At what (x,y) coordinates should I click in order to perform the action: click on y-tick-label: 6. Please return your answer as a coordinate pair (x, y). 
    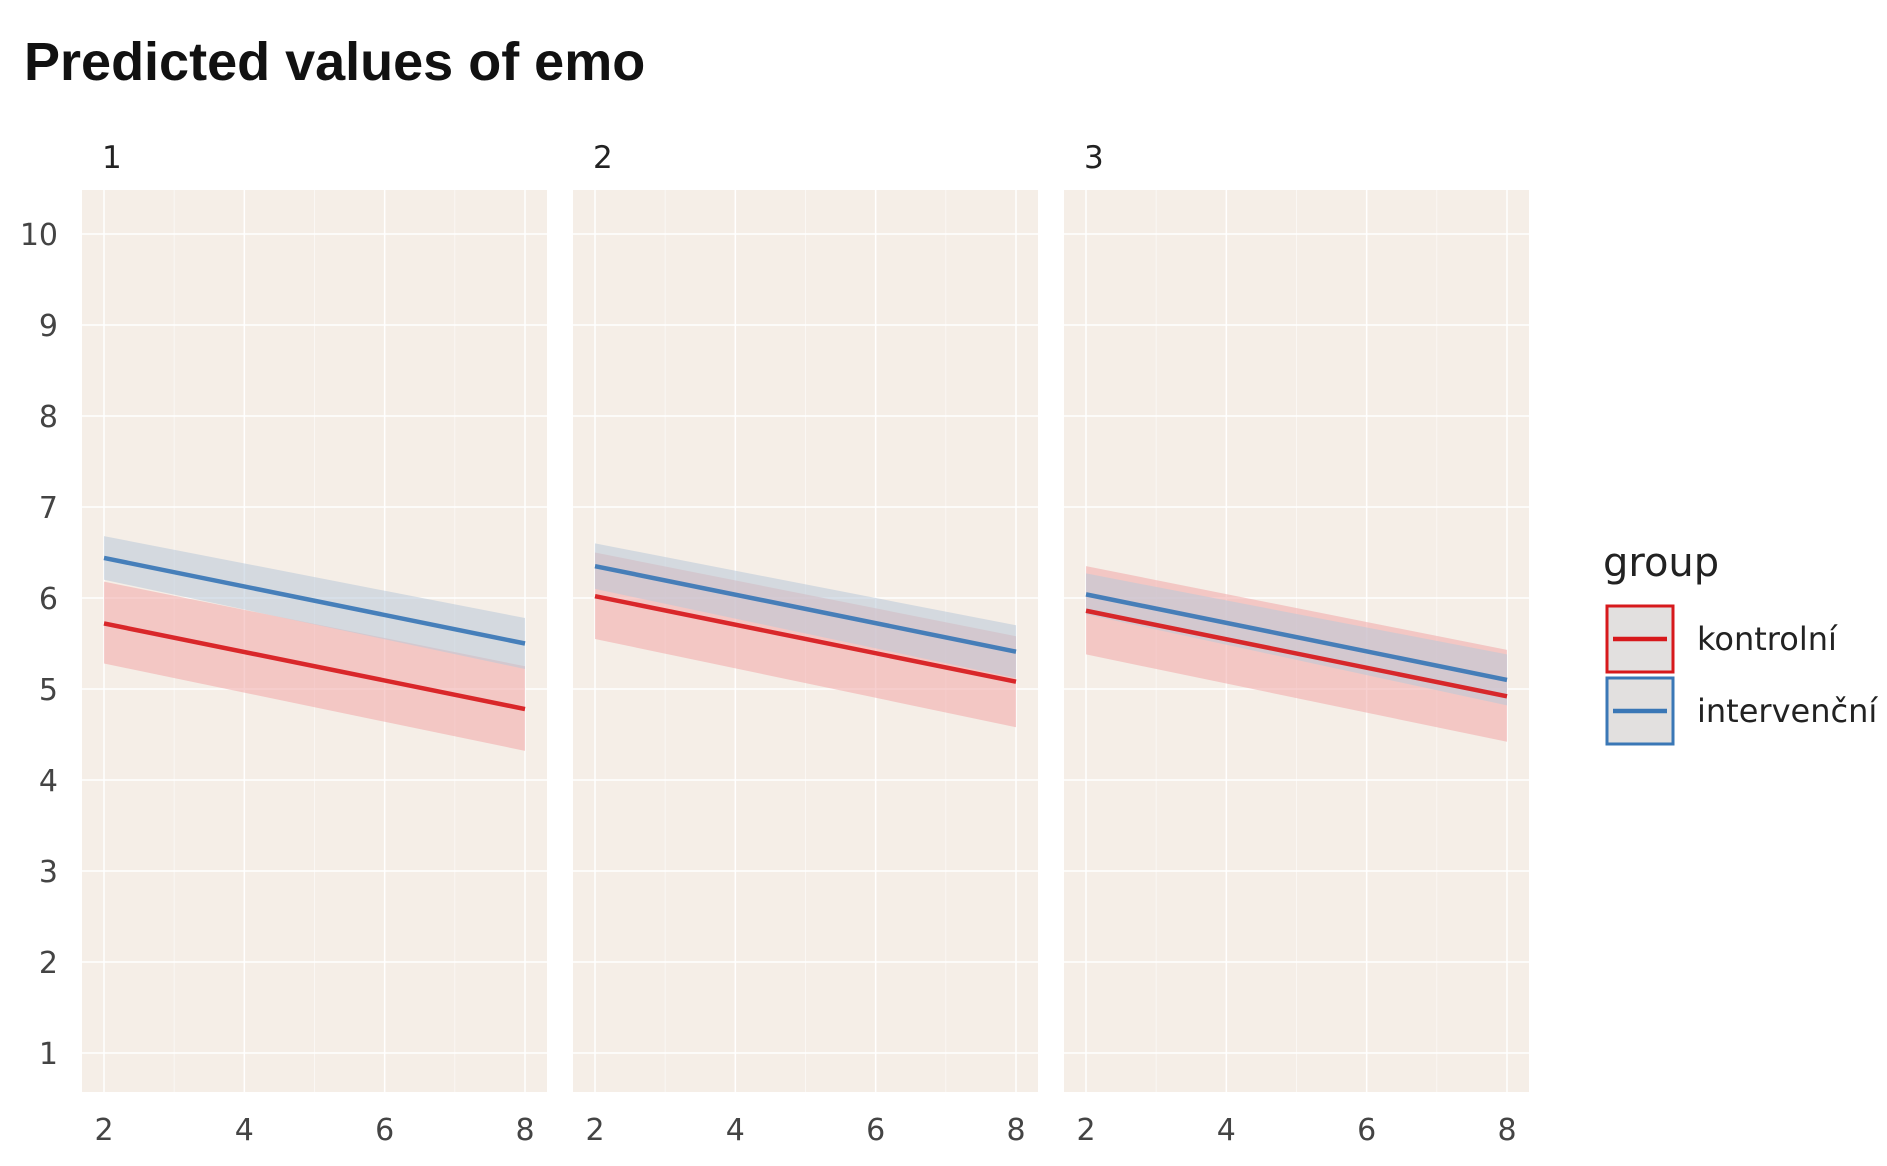
    Looking at the image, I should click on (48, 599).